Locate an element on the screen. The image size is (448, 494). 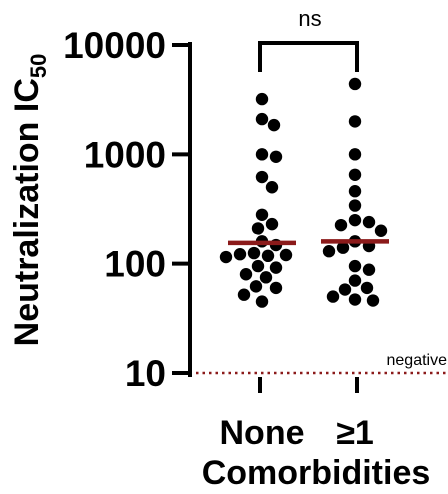
x-axis-title: Comorbidities is located at coordinates (316, 473).